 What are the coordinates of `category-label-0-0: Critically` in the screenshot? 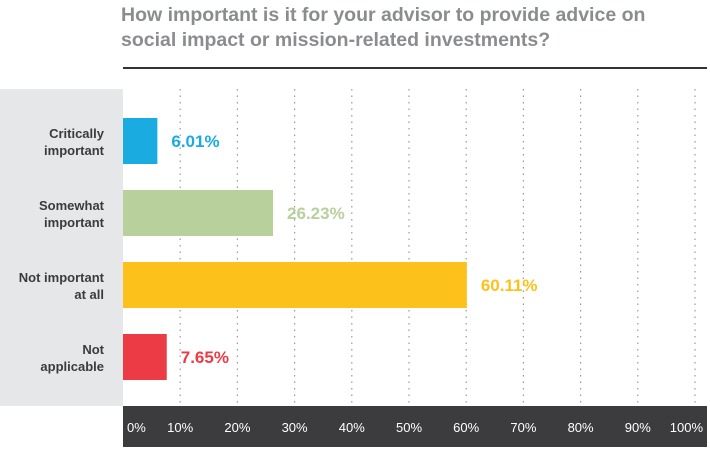 It's located at (77, 133).